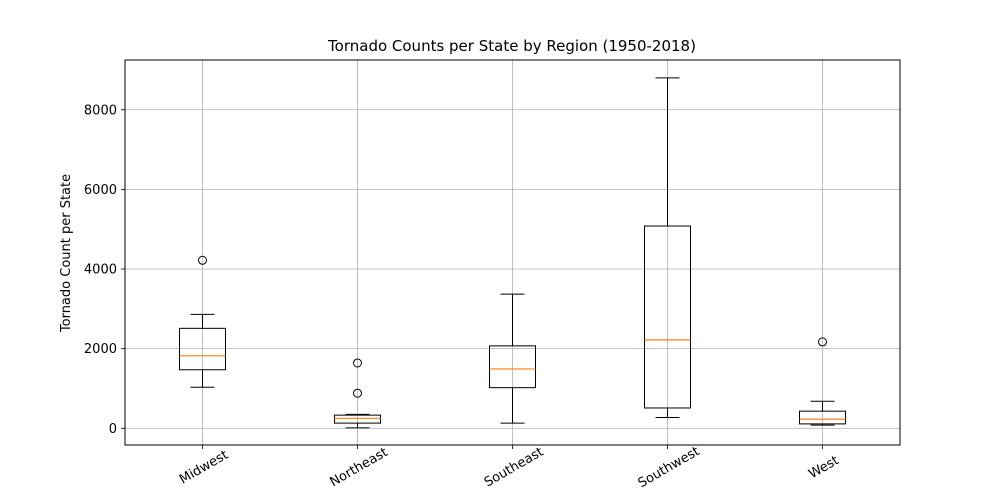  Describe the element at coordinates (113, 429) in the screenshot. I see `y-tick-label: 0` at that location.